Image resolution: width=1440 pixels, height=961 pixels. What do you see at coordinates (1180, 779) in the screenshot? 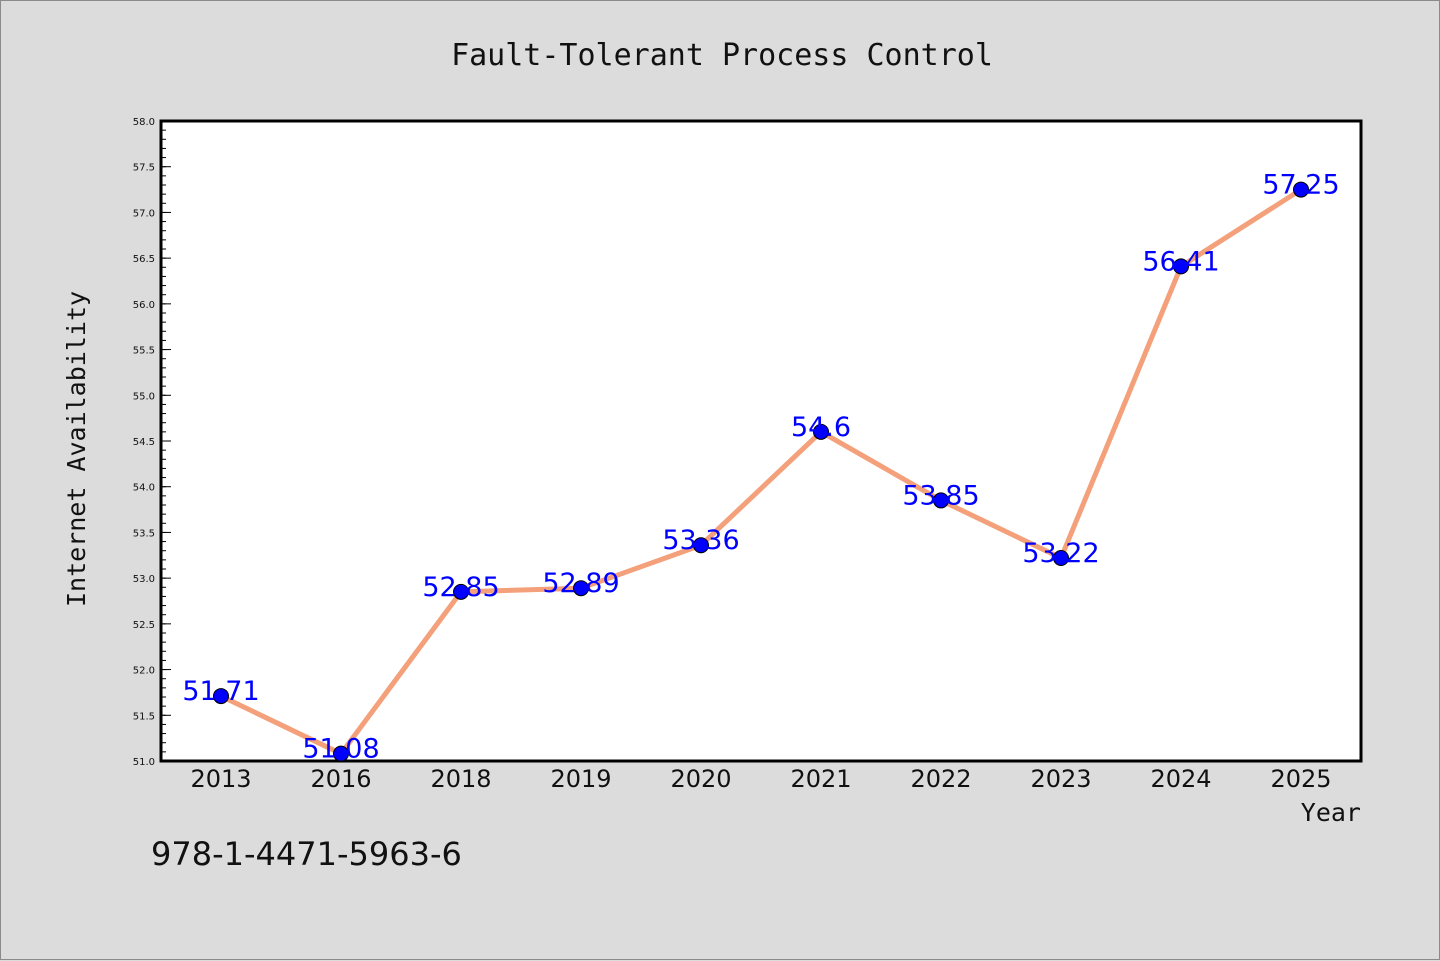
I see `x-tick-label: 2024` at bounding box center [1180, 779].